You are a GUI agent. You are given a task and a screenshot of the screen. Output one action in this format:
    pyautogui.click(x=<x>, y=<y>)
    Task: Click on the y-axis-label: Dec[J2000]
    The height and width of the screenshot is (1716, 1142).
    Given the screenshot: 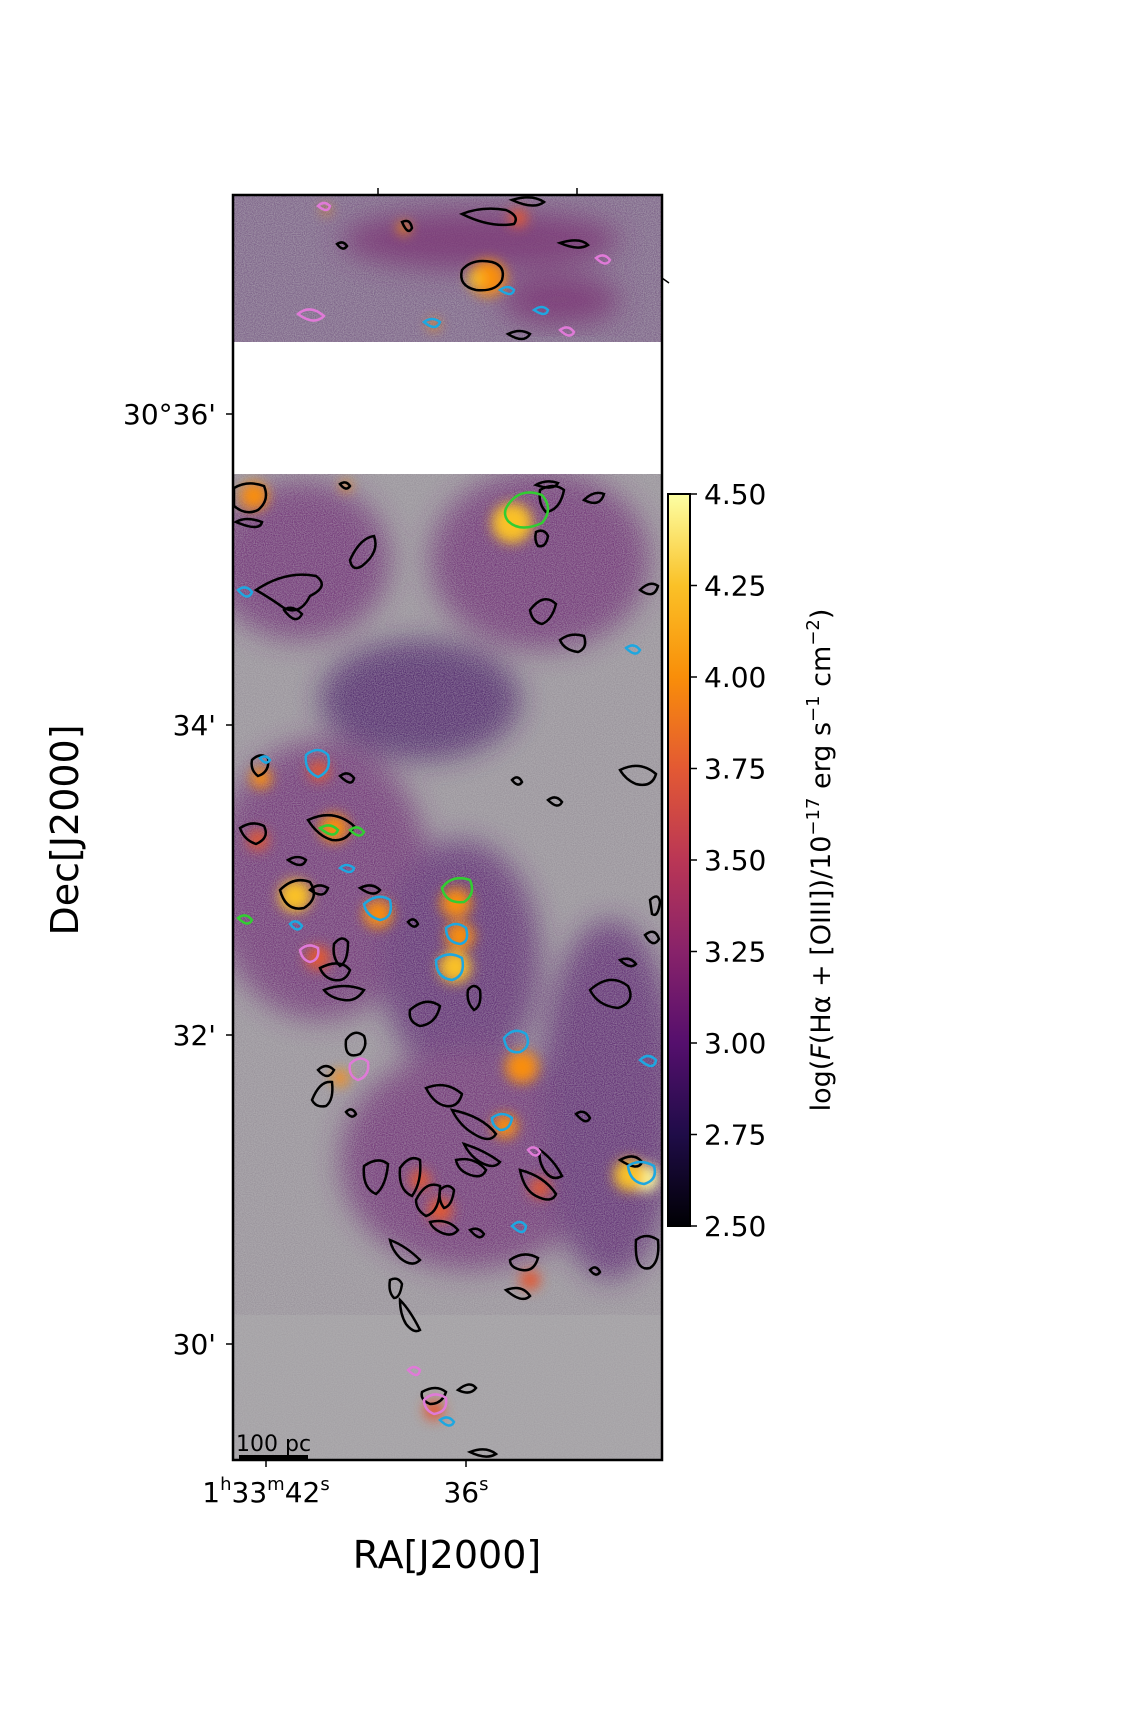 What is the action you would take?
    pyautogui.click(x=65, y=829)
    